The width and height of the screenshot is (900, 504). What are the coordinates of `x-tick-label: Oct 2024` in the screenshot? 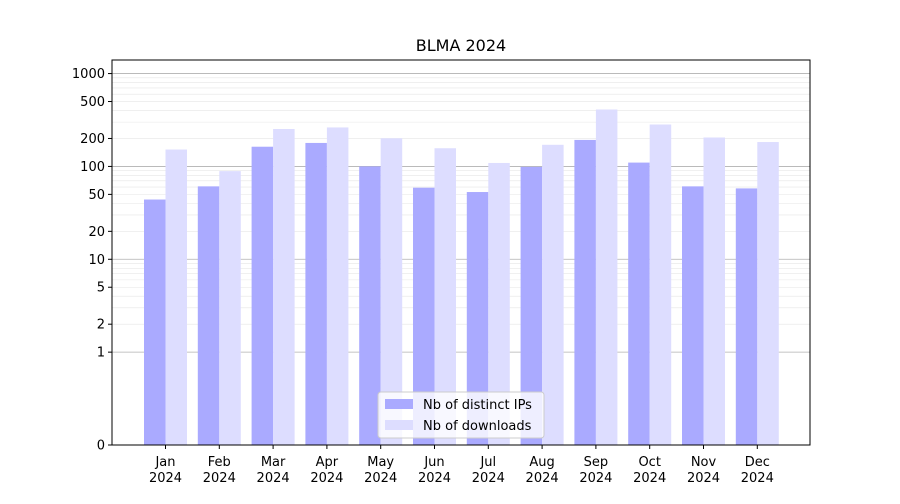 It's located at (649, 470).